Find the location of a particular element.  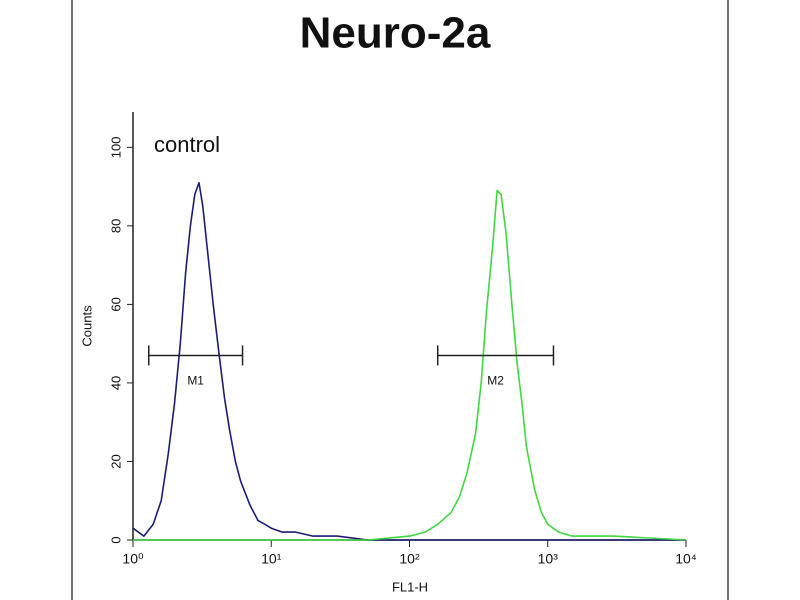

y-tick-label: 20 is located at coordinates (115, 461).